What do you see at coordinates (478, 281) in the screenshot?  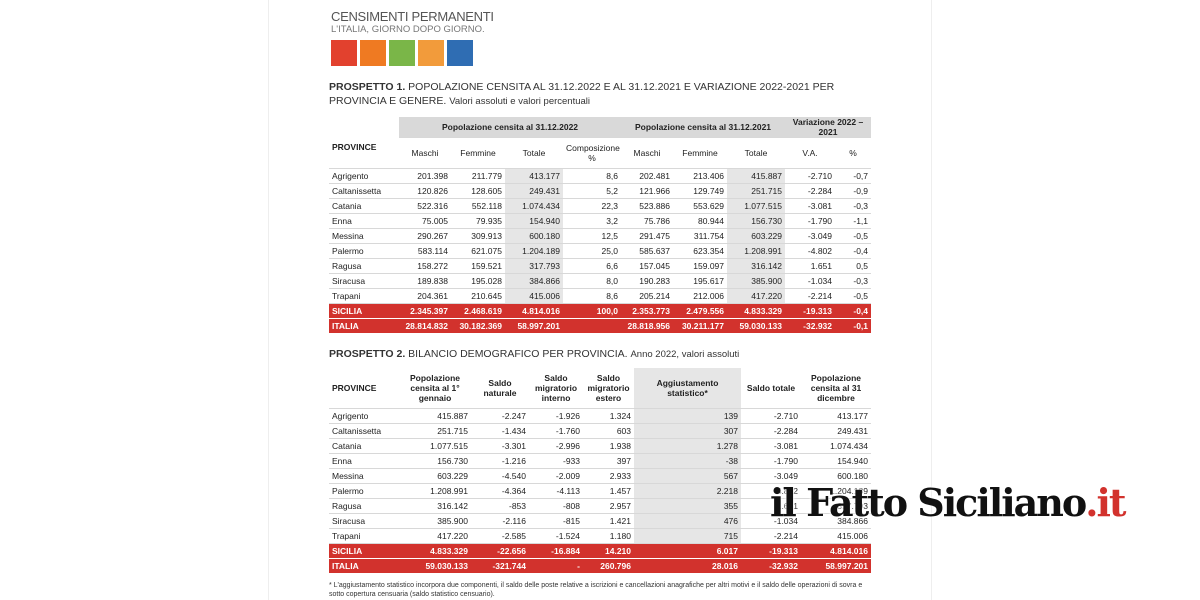 I see `cell: 195.028` at bounding box center [478, 281].